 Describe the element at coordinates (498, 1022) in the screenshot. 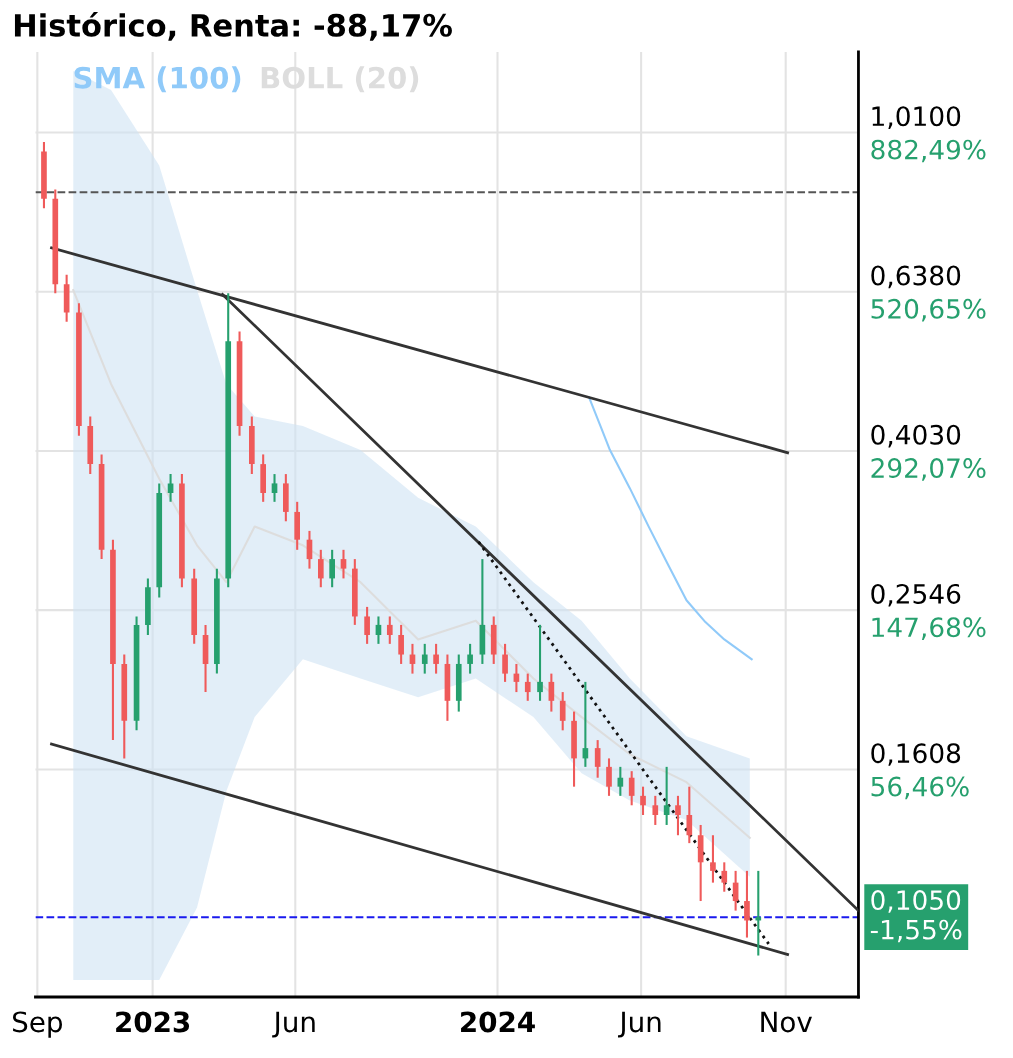

I see `x-tick-label: 2024` at that location.